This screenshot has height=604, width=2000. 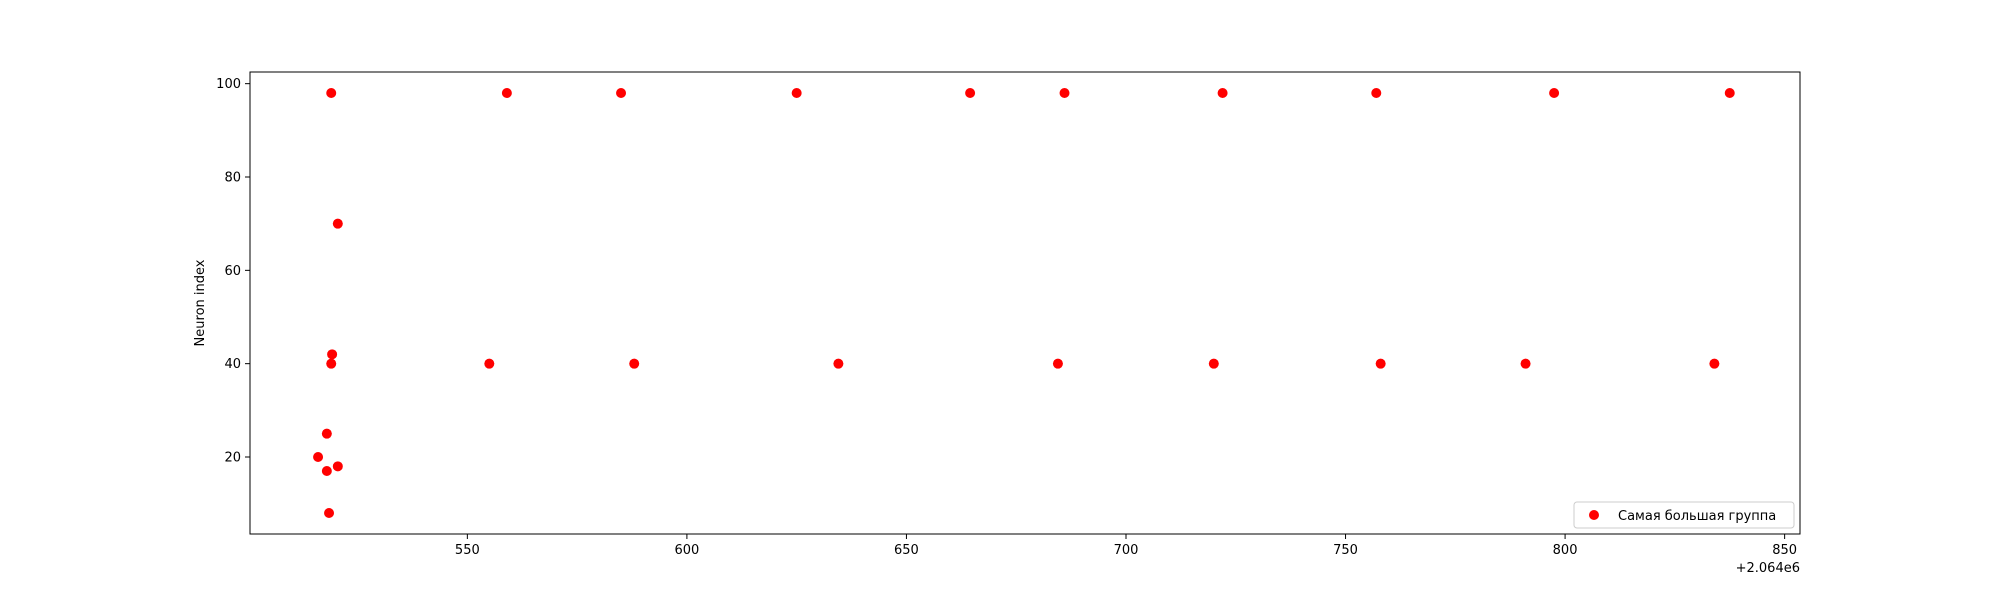 I want to click on legend-label: Самая большая группа, so click(x=1697, y=516).